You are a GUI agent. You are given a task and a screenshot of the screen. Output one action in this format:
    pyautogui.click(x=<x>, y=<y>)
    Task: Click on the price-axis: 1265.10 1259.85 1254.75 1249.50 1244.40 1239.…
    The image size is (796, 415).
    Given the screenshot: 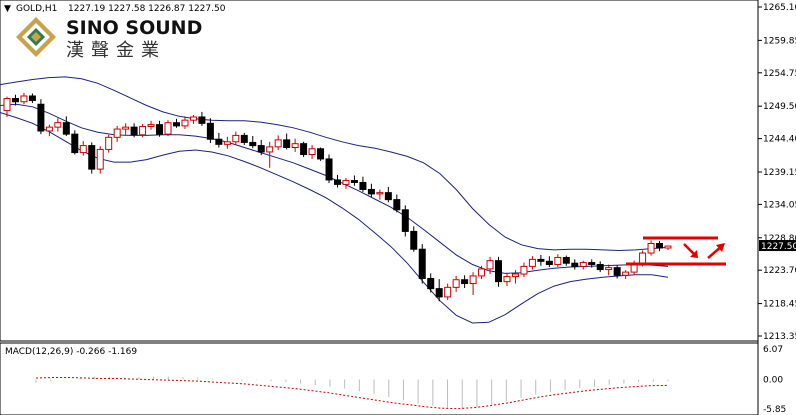 What is the action you would take?
    pyautogui.click(x=777, y=172)
    